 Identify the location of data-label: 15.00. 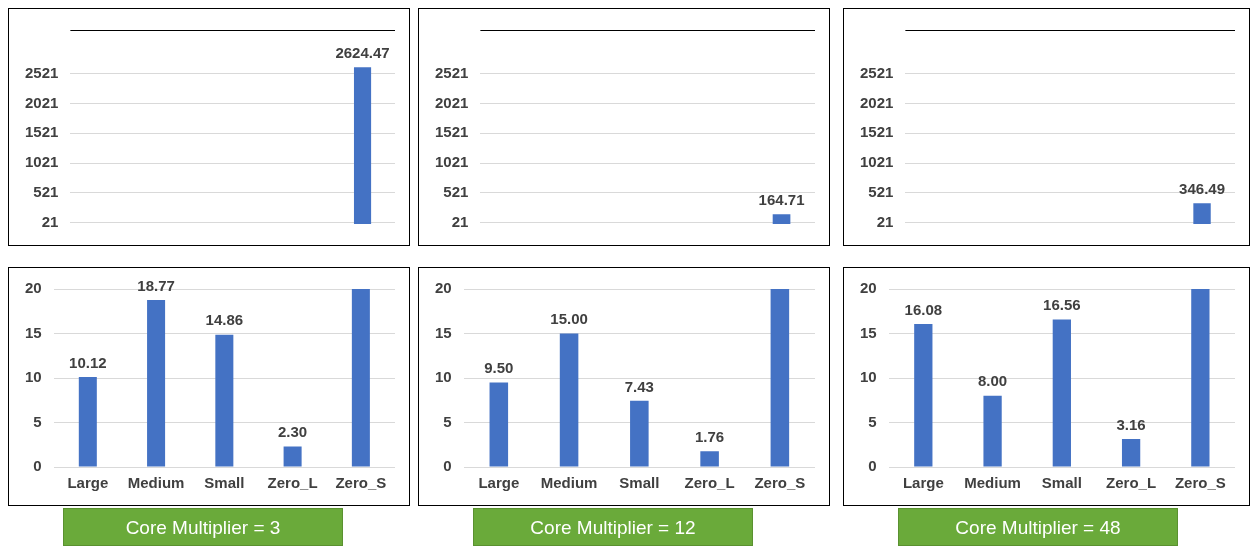
(569, 319).